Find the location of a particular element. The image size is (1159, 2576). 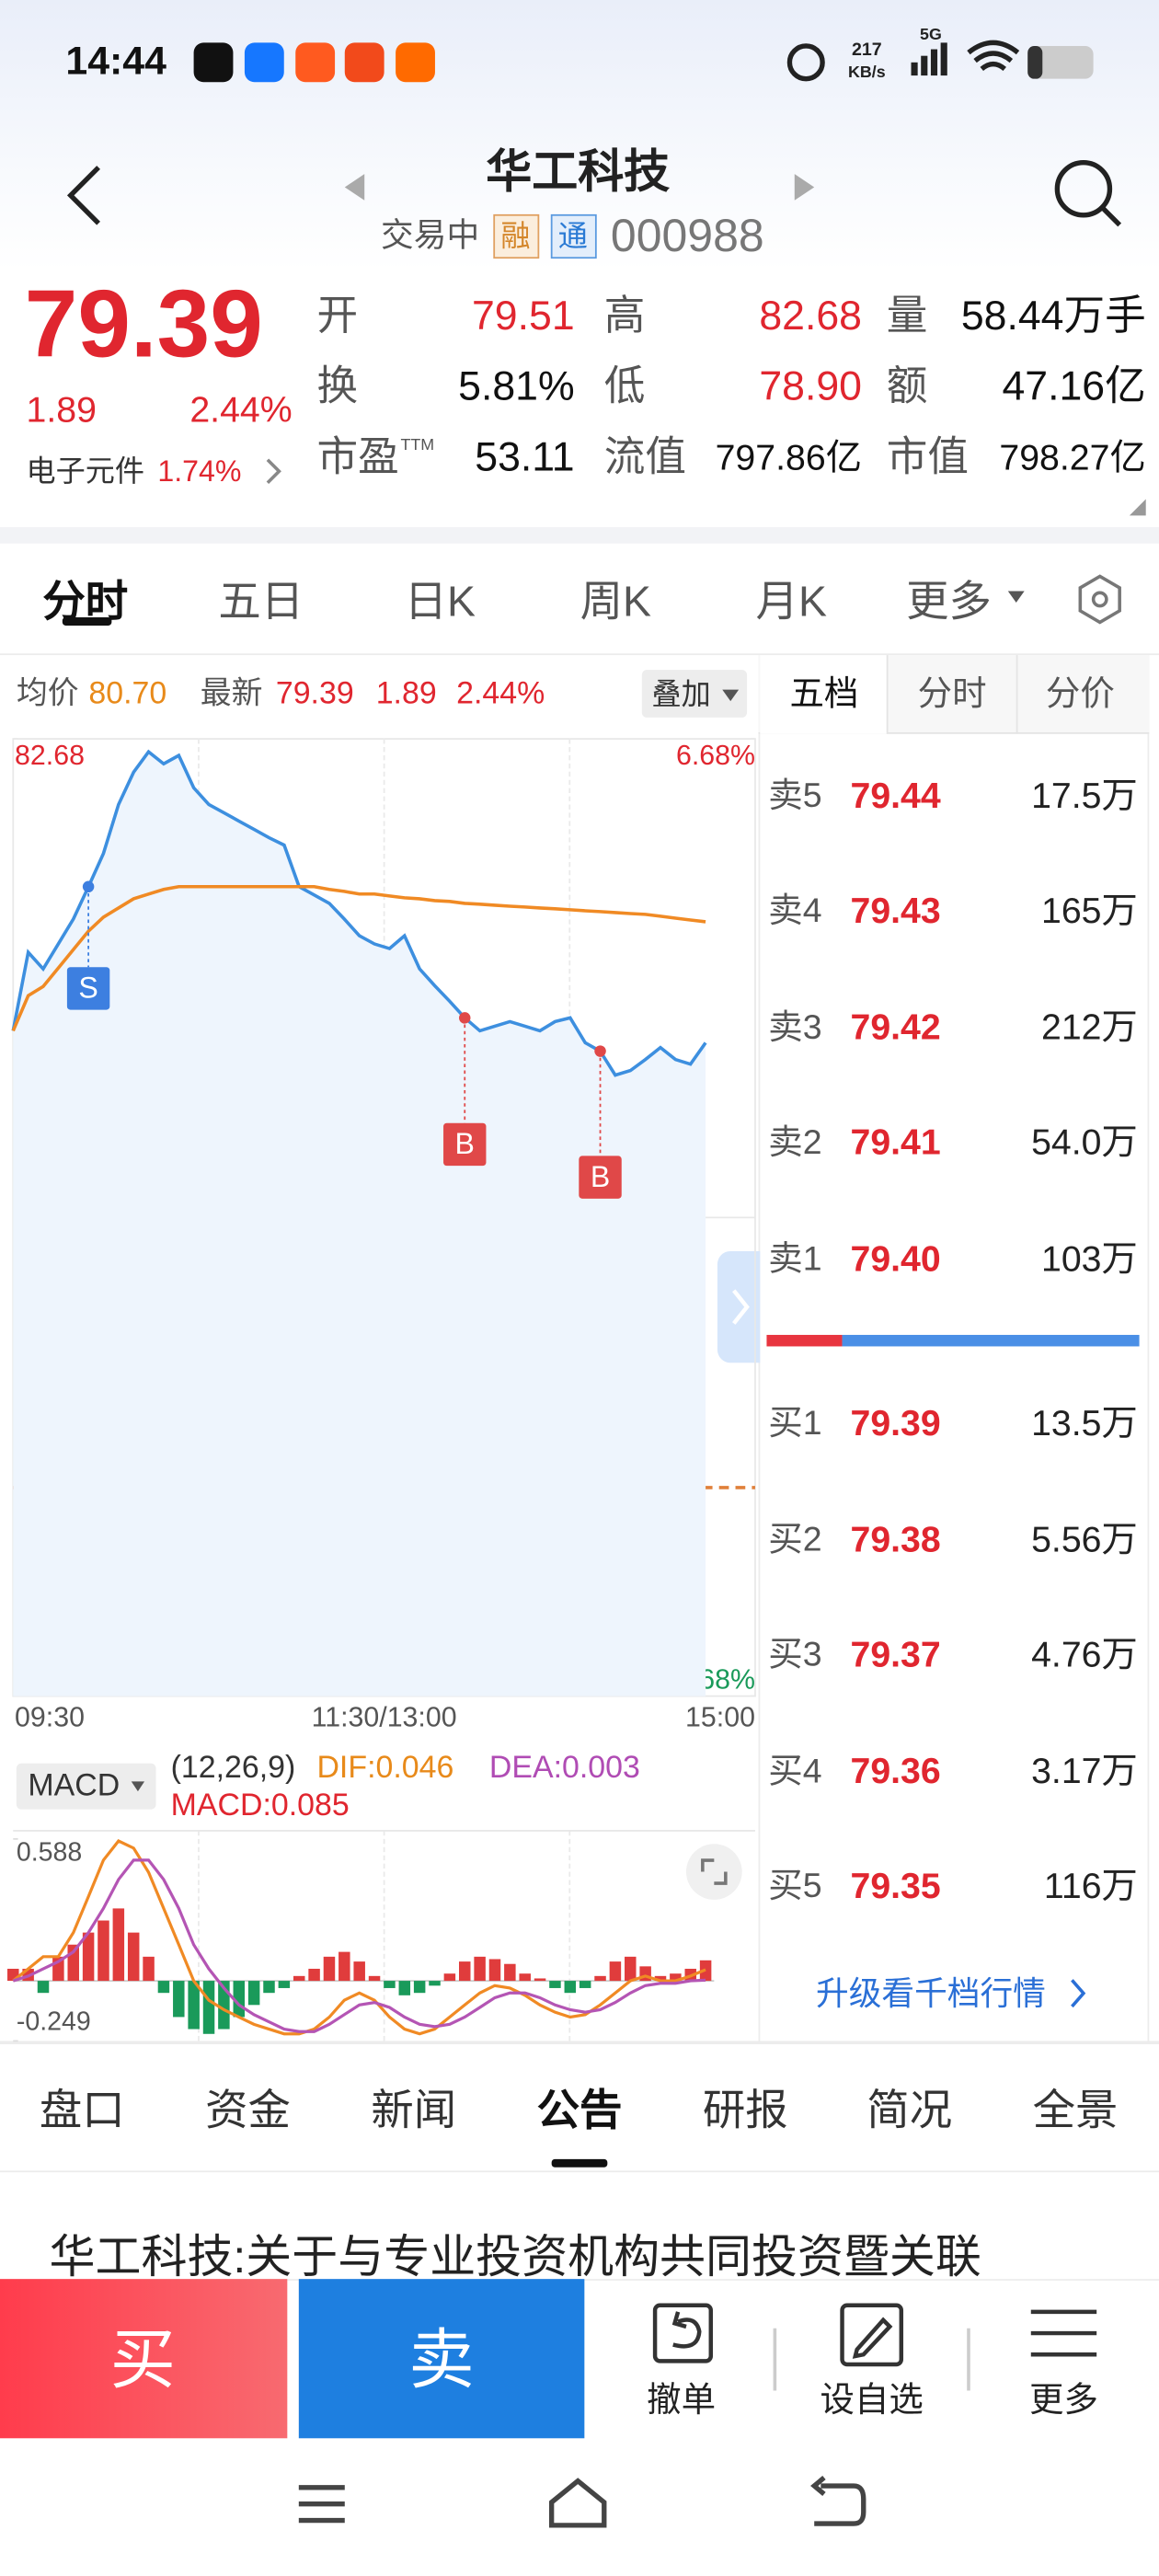

settings-icon is located at coordinates (1099, 599).